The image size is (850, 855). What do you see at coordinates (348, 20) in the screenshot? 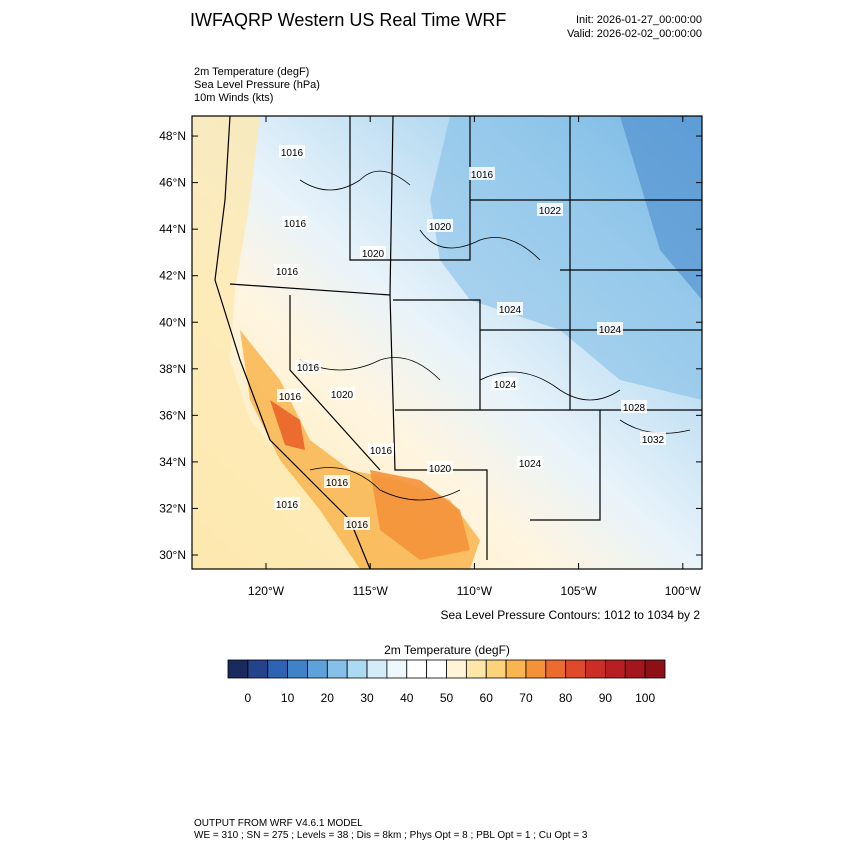
I see `title: IWFAQRP Western US Real Time WRF` at bounding box center [348, 20].